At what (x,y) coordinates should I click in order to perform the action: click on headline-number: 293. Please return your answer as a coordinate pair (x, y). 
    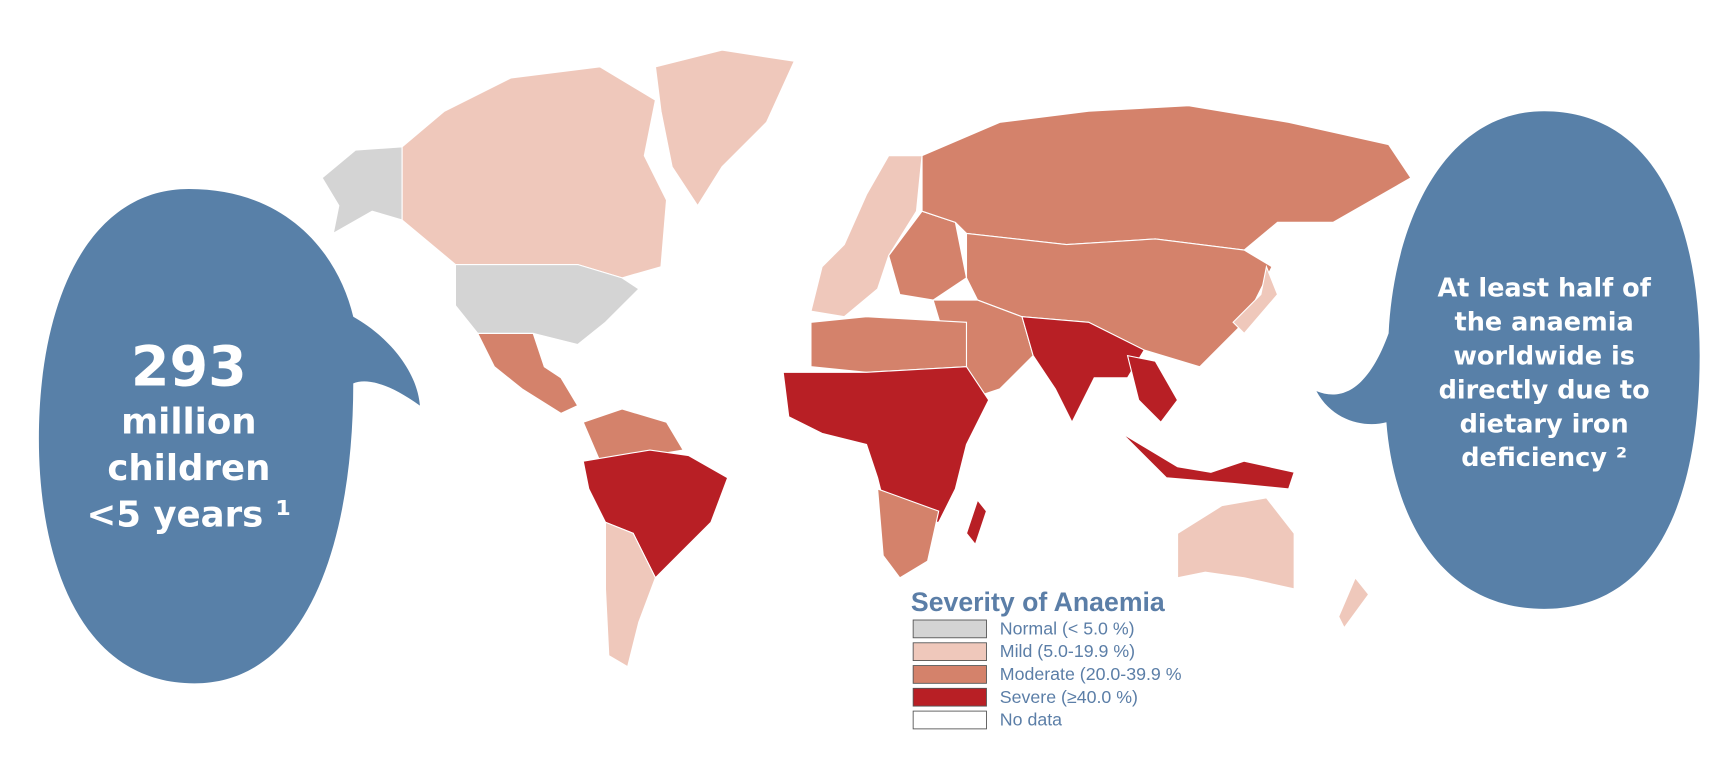
    Looking at the image, I should click on (189, 367).